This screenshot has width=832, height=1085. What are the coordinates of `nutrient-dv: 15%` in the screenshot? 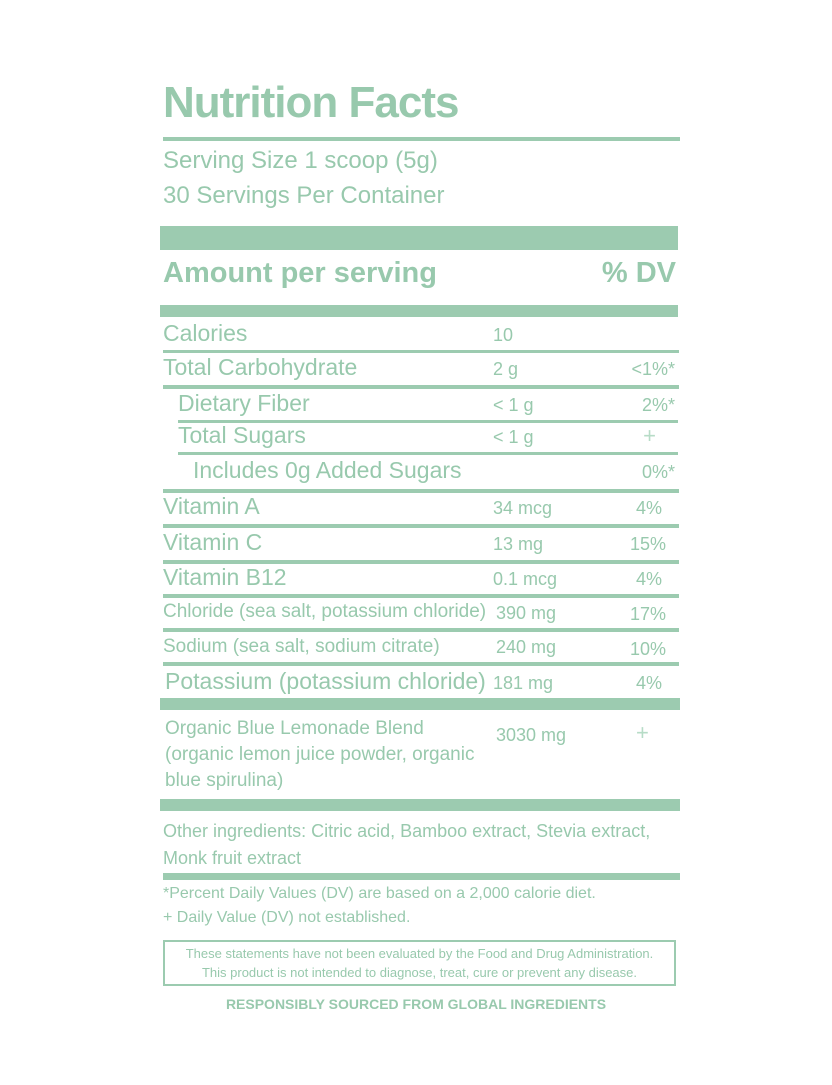 It's located at (647, 544).